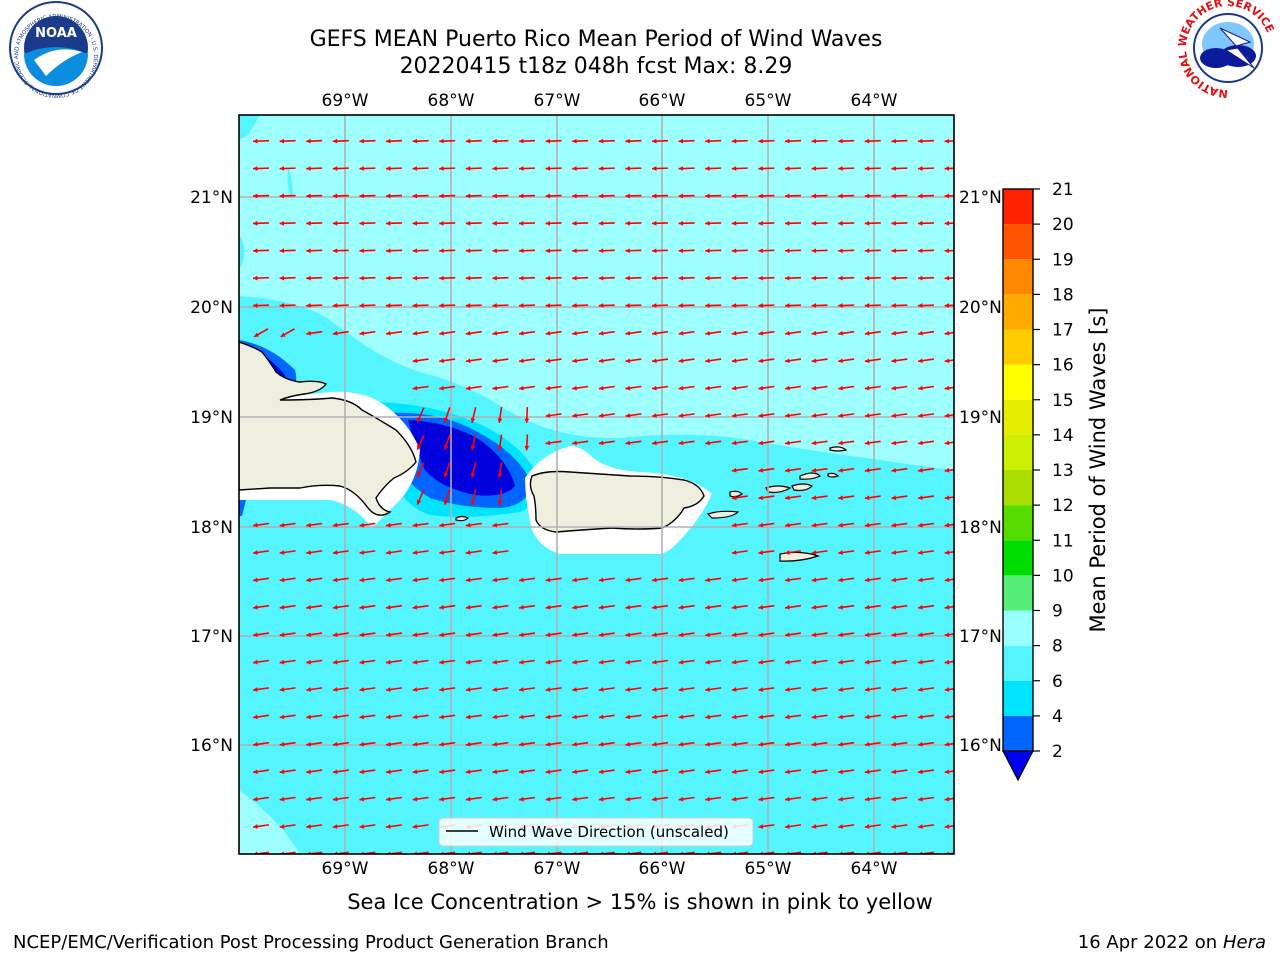 The image size is (1280, 960). Describe the element at coordinates (1063, 366) in the screenshot. I see `colorbar-tick-label: 16` at that location.